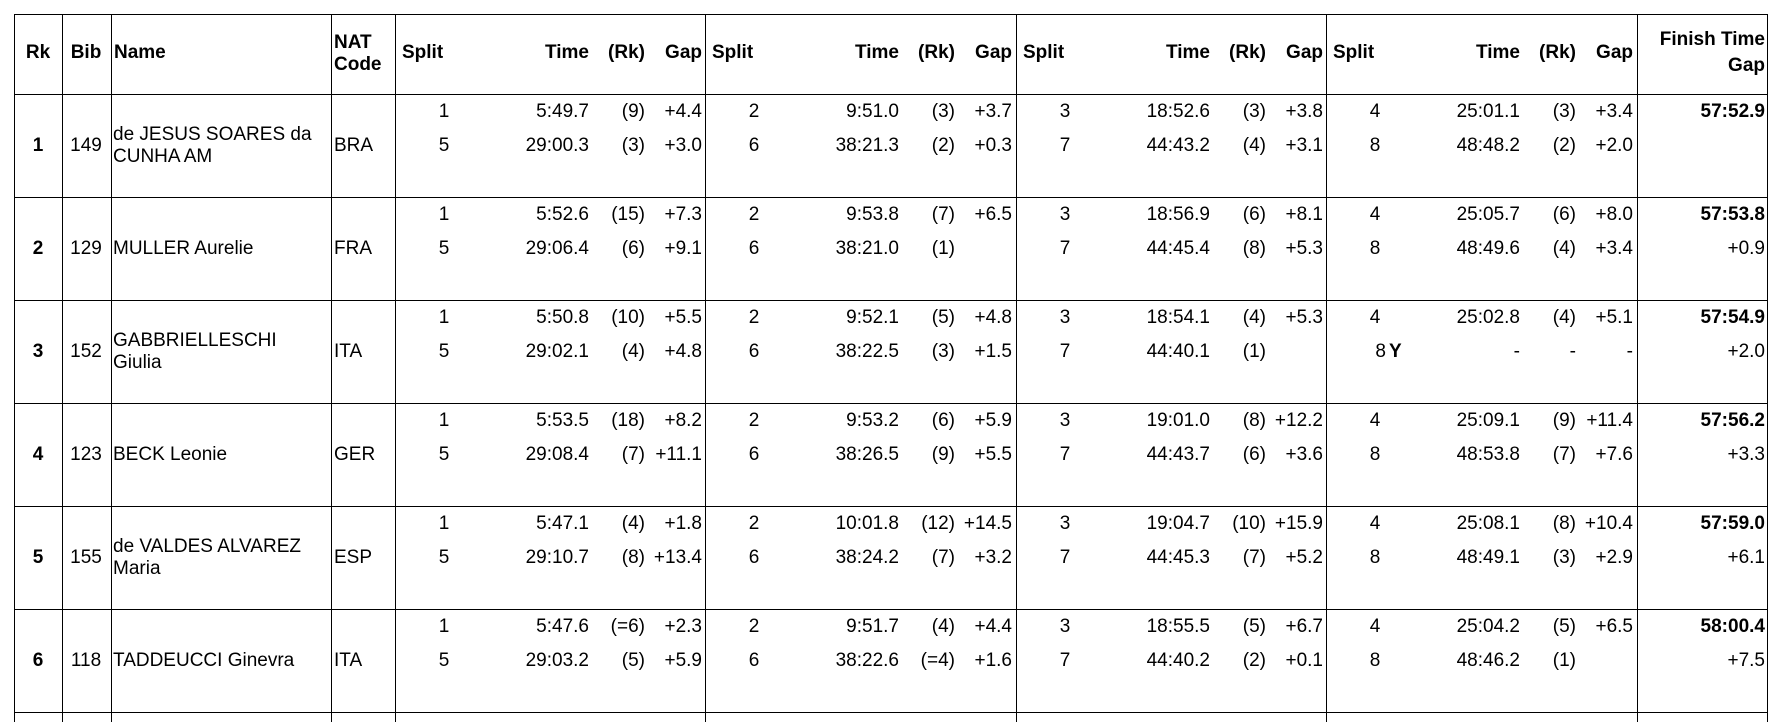 The width and height of the screenshot is (1776, 722). Describe the element at coordinates (993, 557) in the screenshot. I see `split-gap: +3.2` at that location.